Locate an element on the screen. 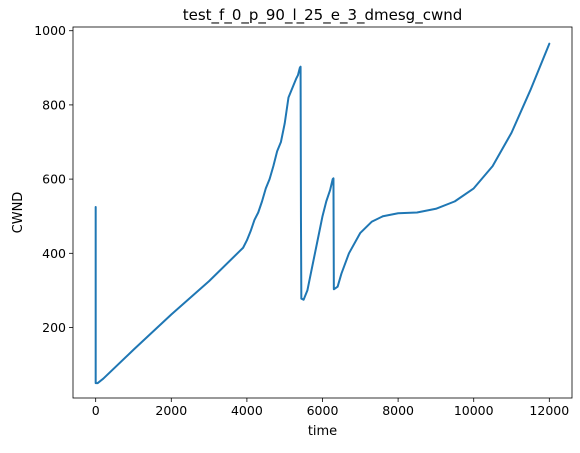 The height and width of the screenshot is (453, 580). y-tick-label: 200 is located at coordinates (54, 327).